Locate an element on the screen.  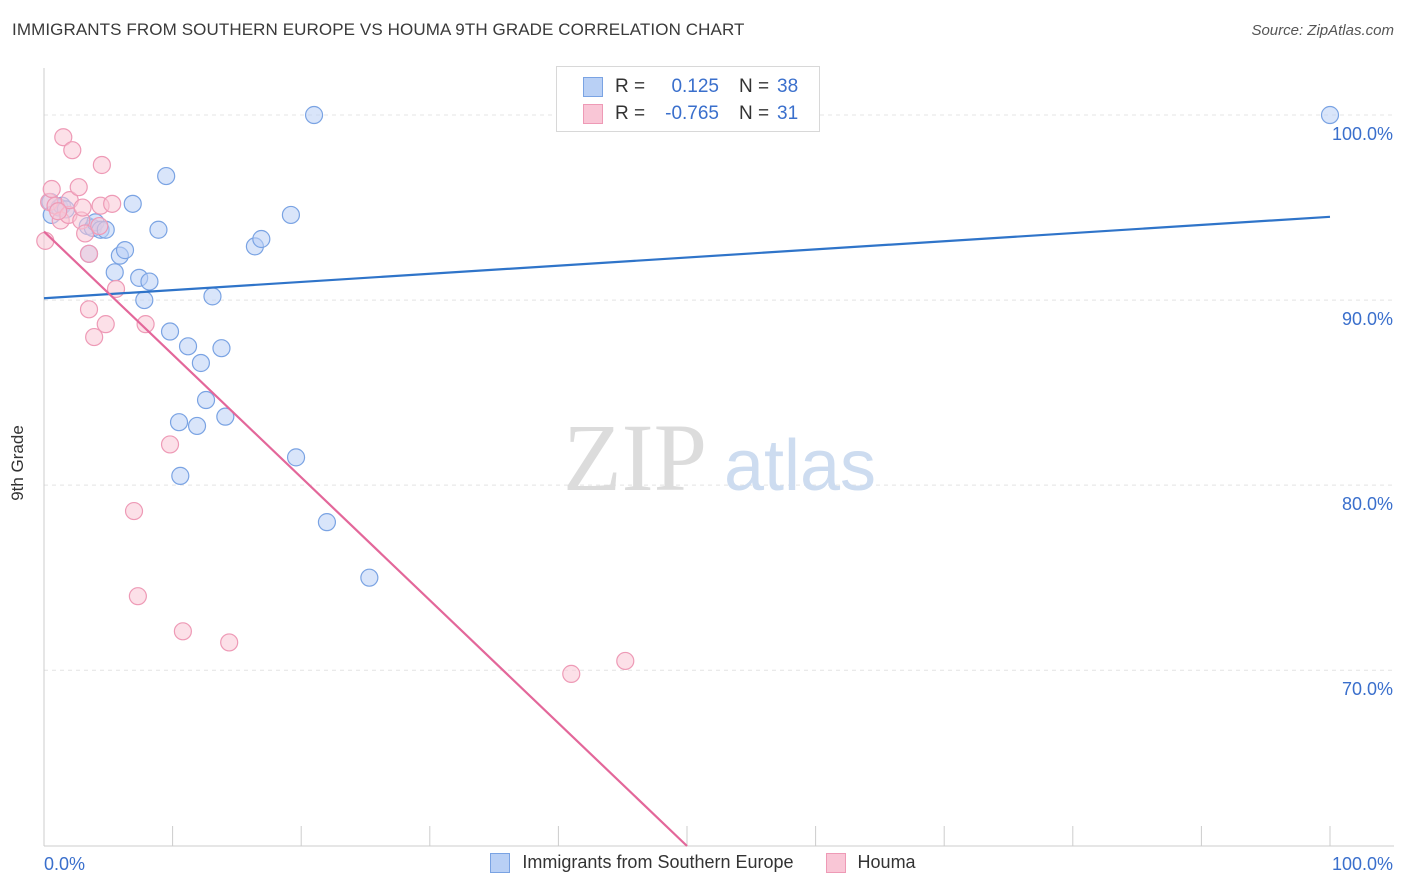
series-name: Immigrants from Southern Europe is located at coordinates (658, 862).